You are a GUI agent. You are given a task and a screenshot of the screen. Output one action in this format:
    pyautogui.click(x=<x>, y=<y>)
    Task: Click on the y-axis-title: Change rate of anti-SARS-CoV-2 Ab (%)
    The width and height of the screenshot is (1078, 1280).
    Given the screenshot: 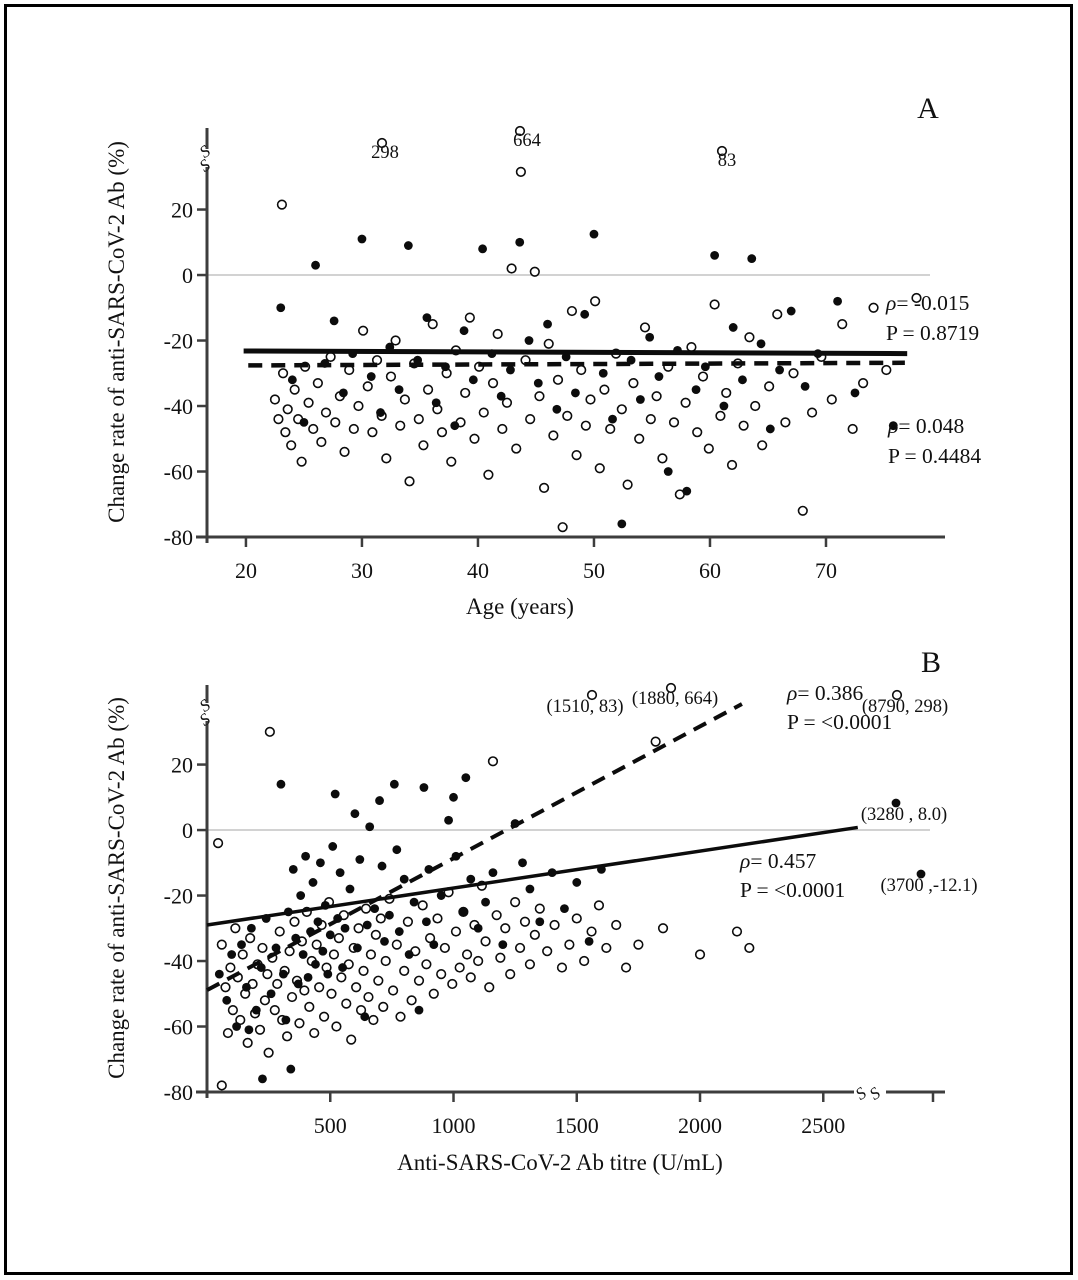 What is the action you would take?
    pyautogui.click(x=116, y=888)
    